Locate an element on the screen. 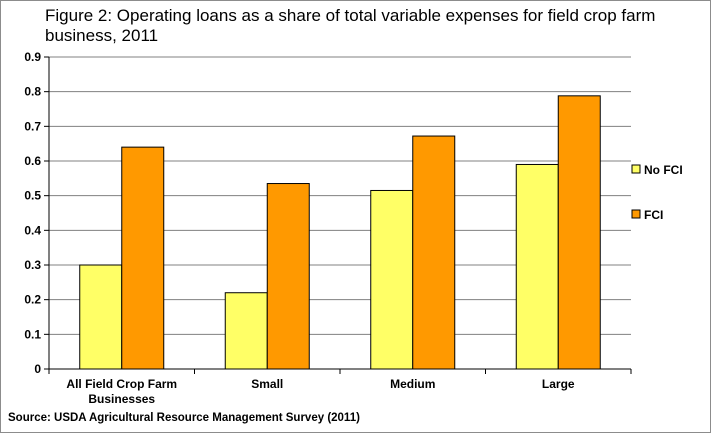 This screenshot has width=711, height=433. x-category-label: Medium is located at coordinates (412, 384).